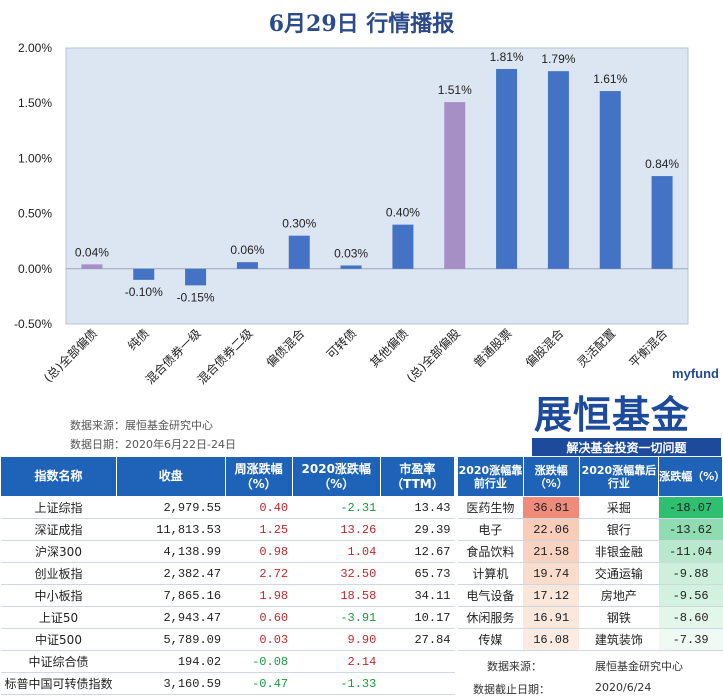  What do you see at coordinates (247, 250) in the screenshot?
I see `bar-value-label: 0.06%` at bounding box center [247, 250].